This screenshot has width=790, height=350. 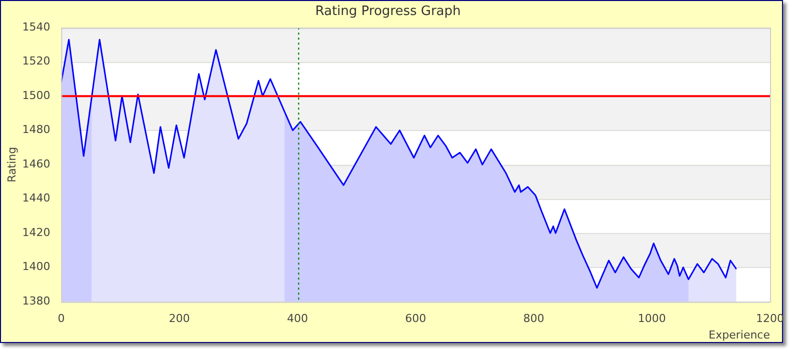 I want to click on y-tick-label: 1420, so click(x=36, y=232).